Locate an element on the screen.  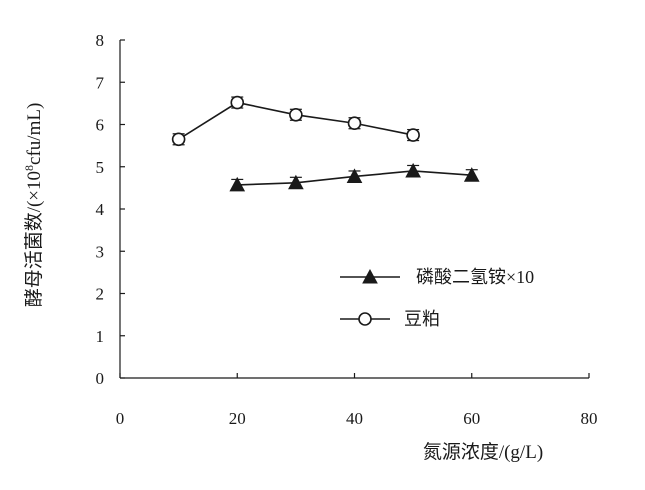
y-tick-label: 4 is located at coordinates (100, 209).